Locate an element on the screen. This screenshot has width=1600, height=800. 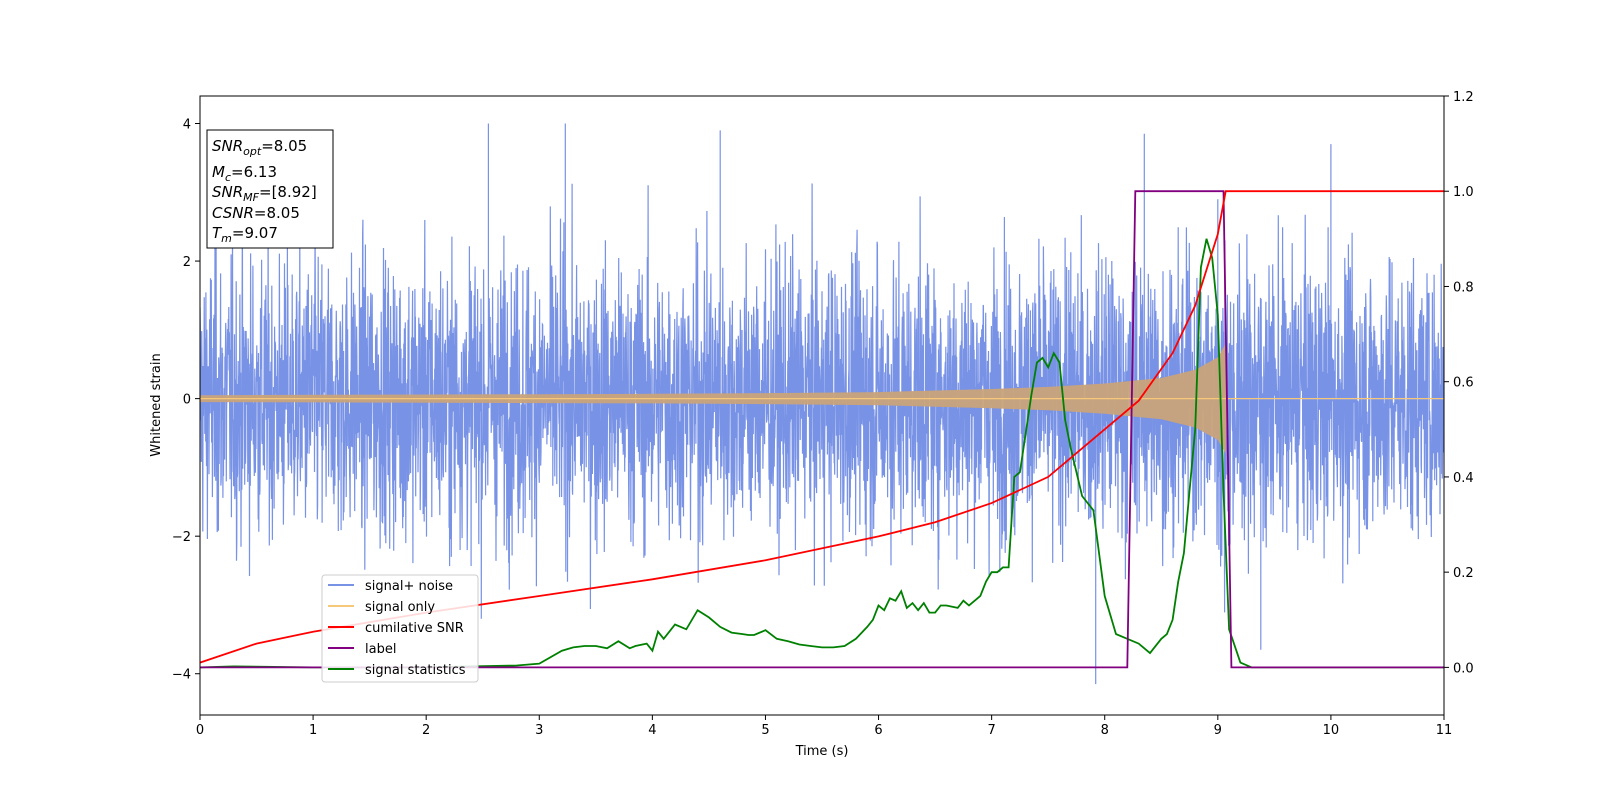
legend-label-signal-noise: signal+ noise is located at coordinates (409, 586).